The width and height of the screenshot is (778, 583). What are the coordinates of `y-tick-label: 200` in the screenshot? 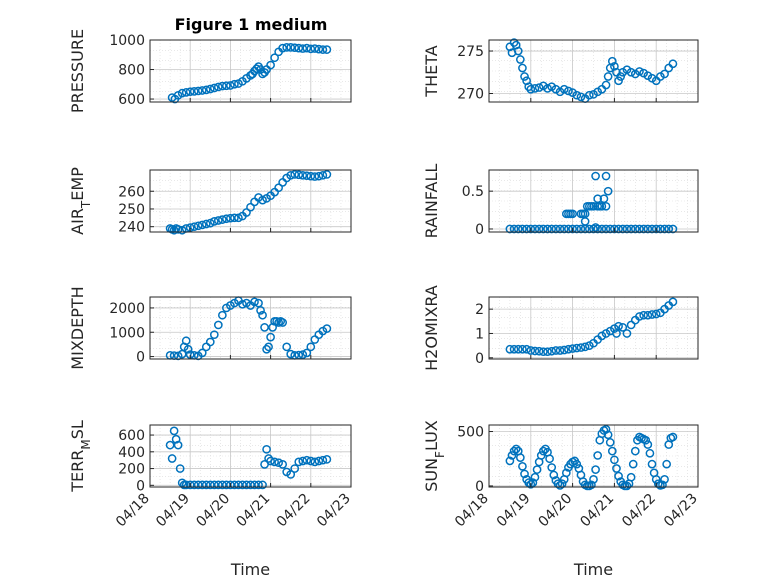 It's located at (131, 470).